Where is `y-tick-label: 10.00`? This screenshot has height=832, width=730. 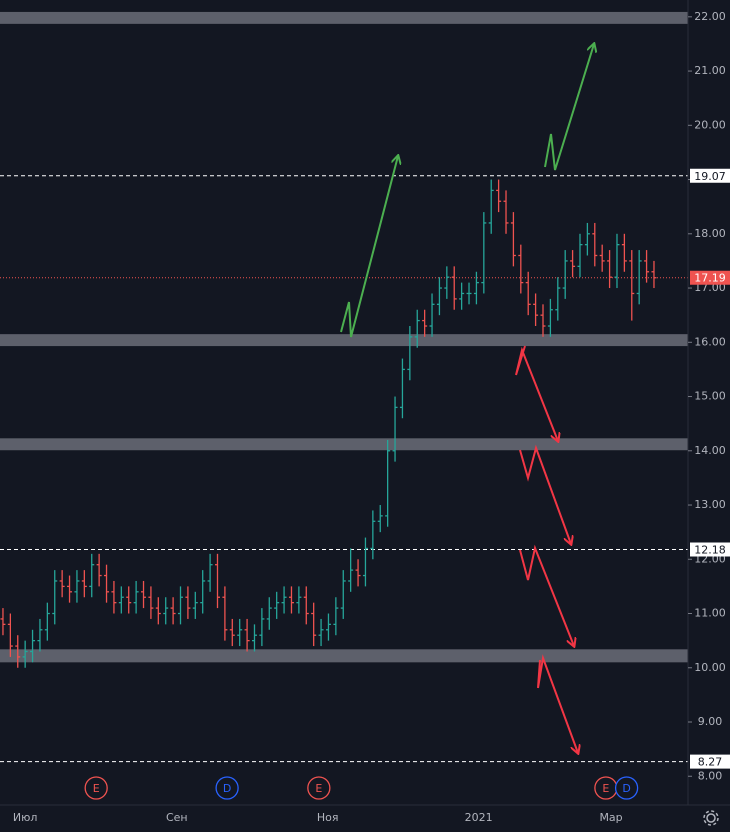
y-tick-label: 10.00 is located at coordinates (710, 667).